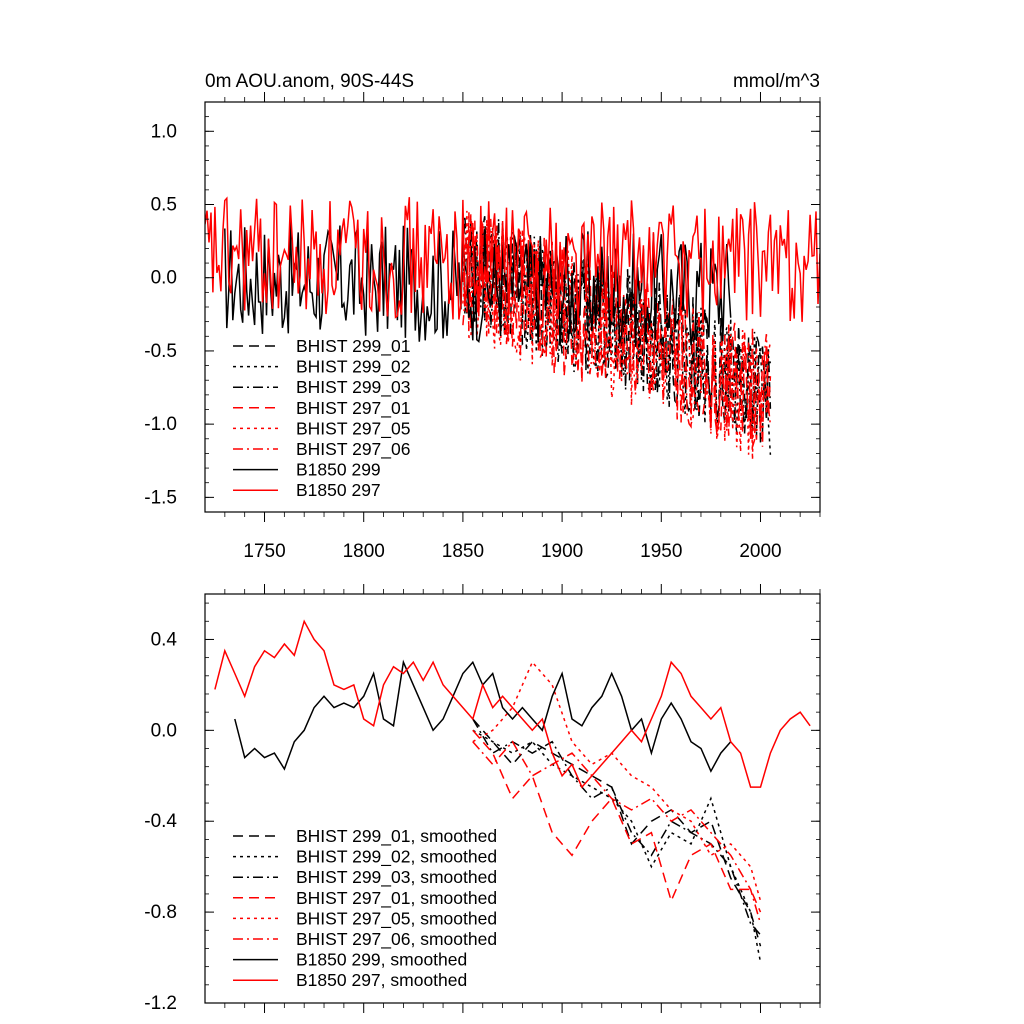 Image resolution: width=1024 pixels, height=1024 pixels. I want to click on legend-label: BHIST 297_06, so click(353, 449).